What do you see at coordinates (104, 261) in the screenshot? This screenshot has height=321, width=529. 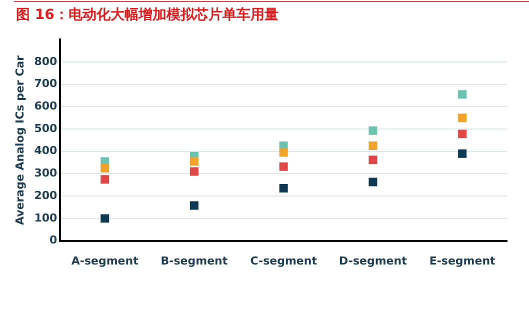 I see `x-tick-label: A-segment` at bounding box center [104, 261].